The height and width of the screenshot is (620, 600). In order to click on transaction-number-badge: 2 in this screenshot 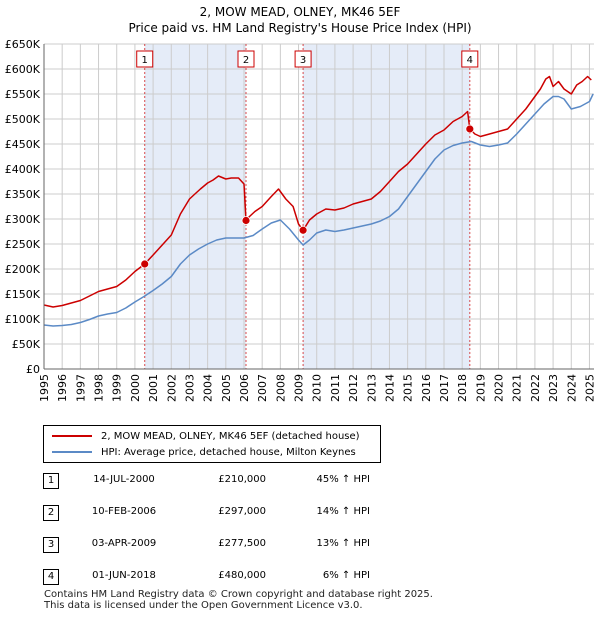, I will do `click(51, 513)`.